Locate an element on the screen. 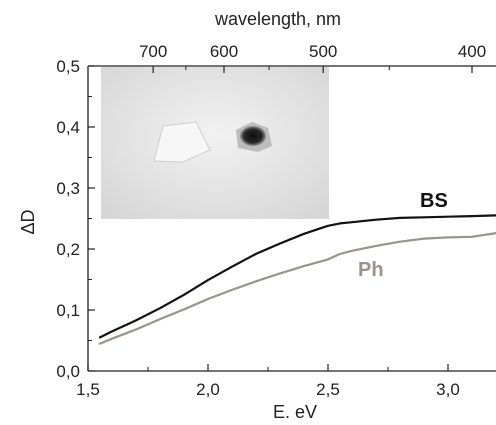  y-tick-label: 0,3 is located at coordinates (68, 188).